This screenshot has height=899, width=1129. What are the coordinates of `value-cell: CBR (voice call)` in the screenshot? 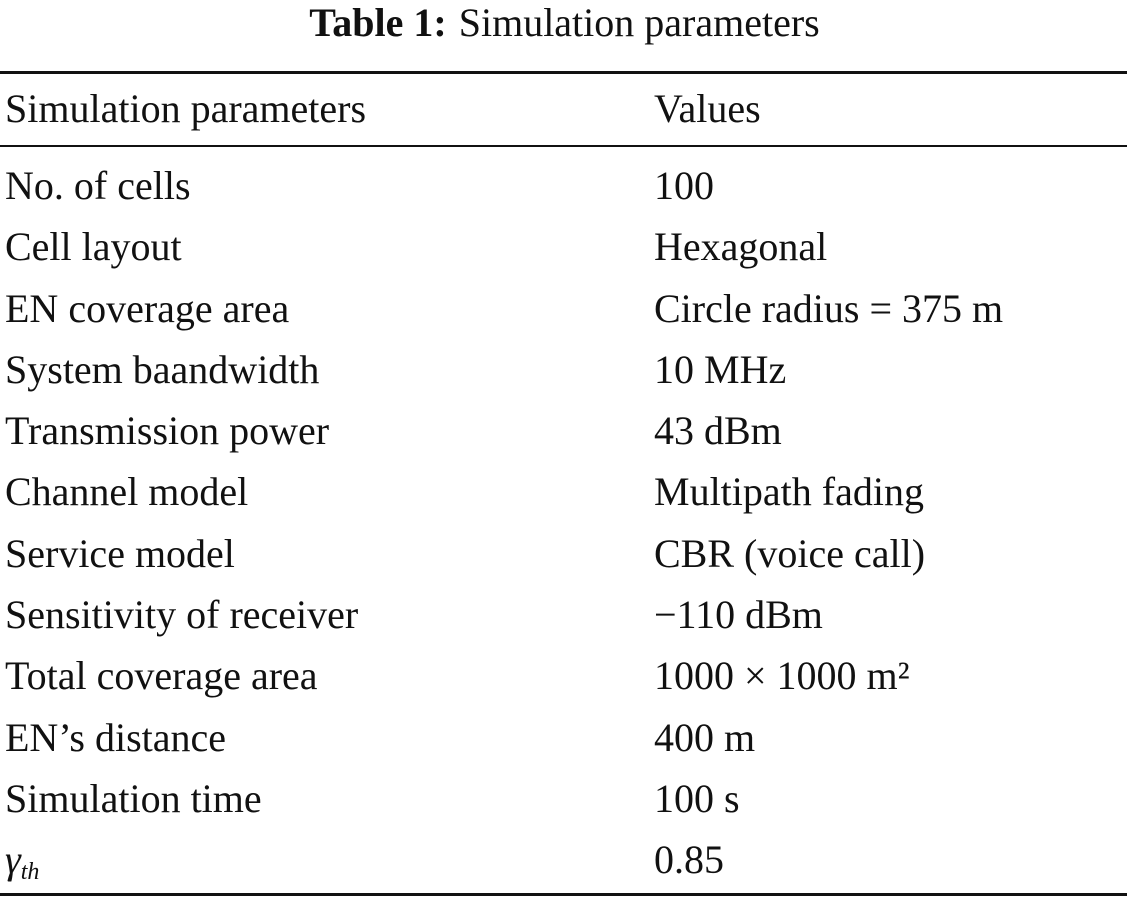 It's located at (790, 553).